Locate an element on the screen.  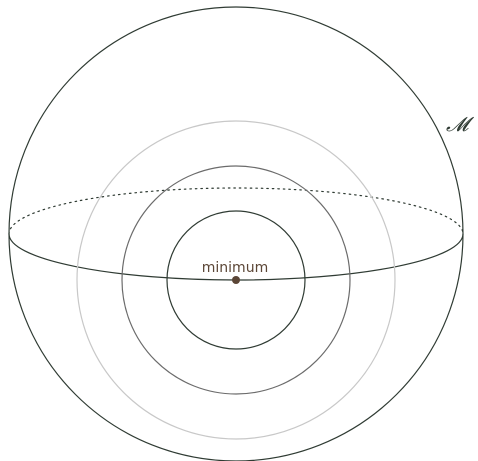
equator-back-dotted is located at coordinates (236, 211).